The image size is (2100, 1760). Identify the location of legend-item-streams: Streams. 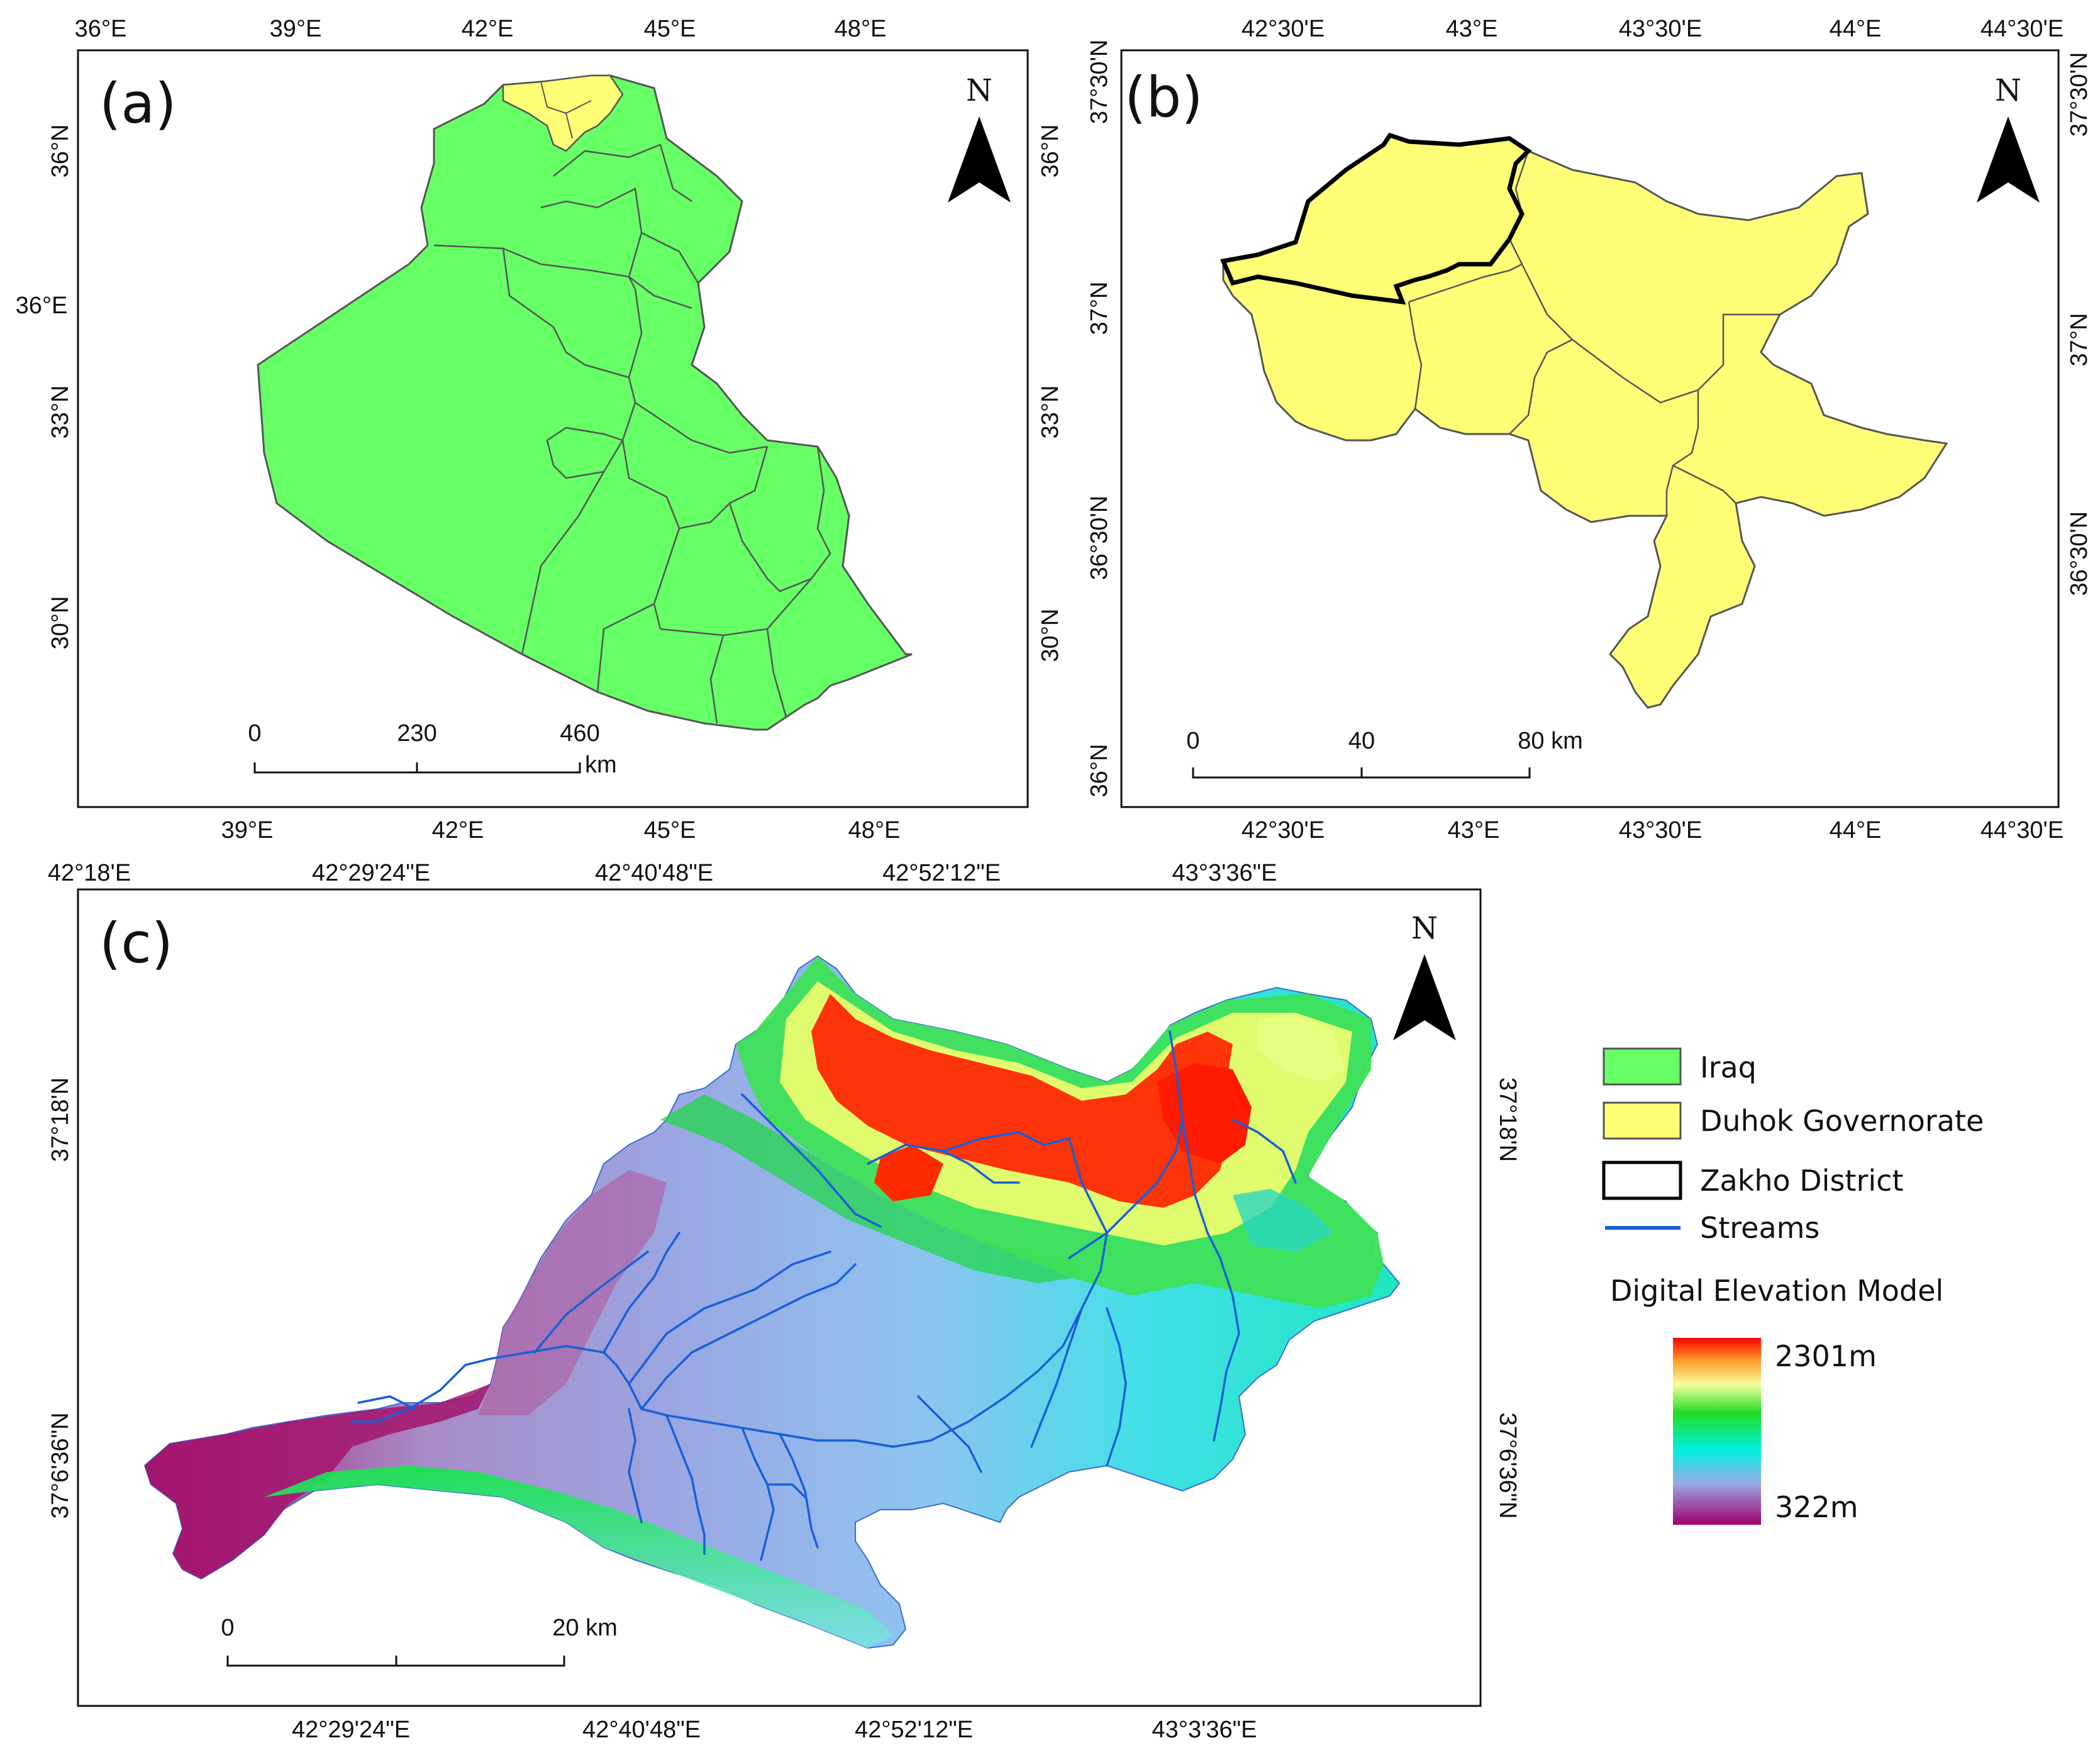
(1712, 1228).